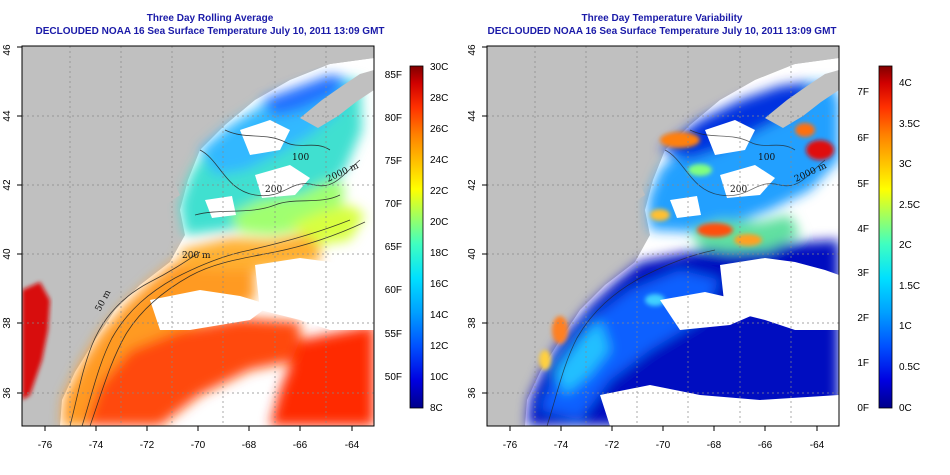 Image resolution: width=950 pixels, height=475 pixels. Describe the element at coordinates (147, 445) in the screenshot. I see `left-x-tick: -72` at that location.